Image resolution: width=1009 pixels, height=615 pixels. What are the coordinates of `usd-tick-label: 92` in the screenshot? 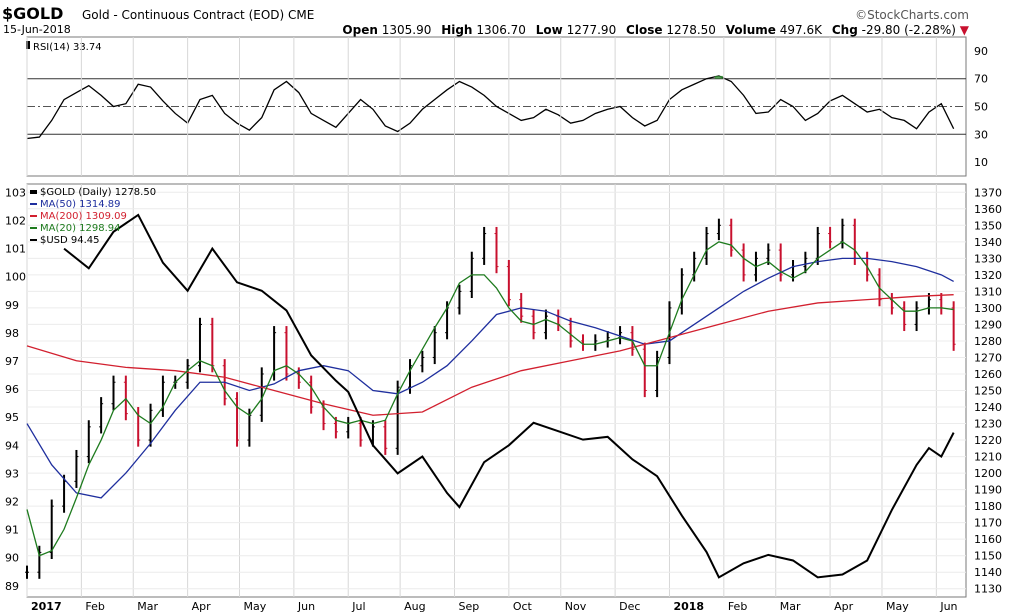 It's located at (12, 501).